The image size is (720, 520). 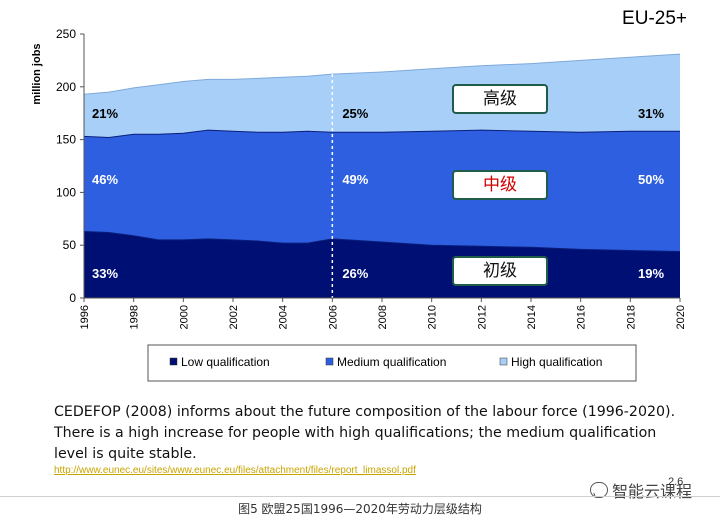 What do you see at coordinates (355, 179) in the screenshot?
I see `share-label: 49%` at bounding box center [355, 179].